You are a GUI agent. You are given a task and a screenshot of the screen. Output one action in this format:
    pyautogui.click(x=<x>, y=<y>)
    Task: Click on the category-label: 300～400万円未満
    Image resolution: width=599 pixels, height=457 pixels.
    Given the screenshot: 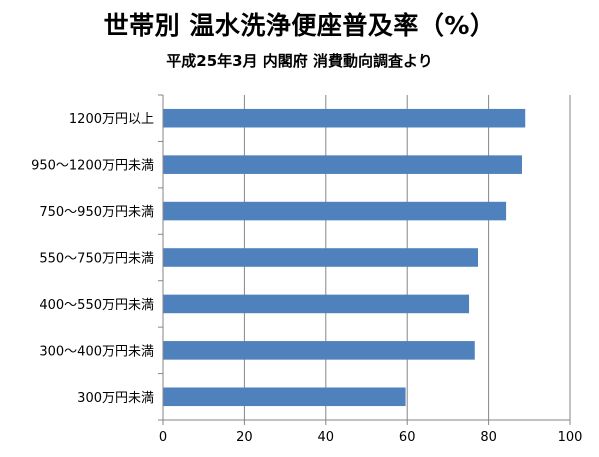 What is the action you would take?
    pyautogui.click(x=96, y=351)
    